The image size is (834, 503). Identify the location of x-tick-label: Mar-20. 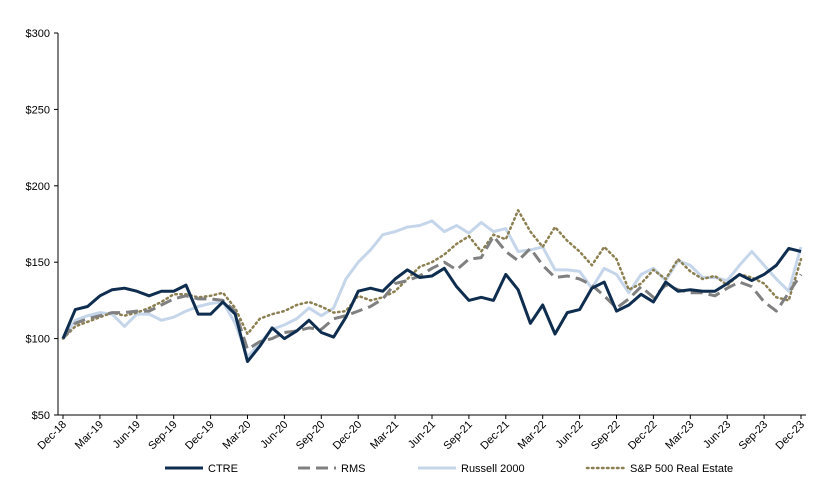
(236, 435).